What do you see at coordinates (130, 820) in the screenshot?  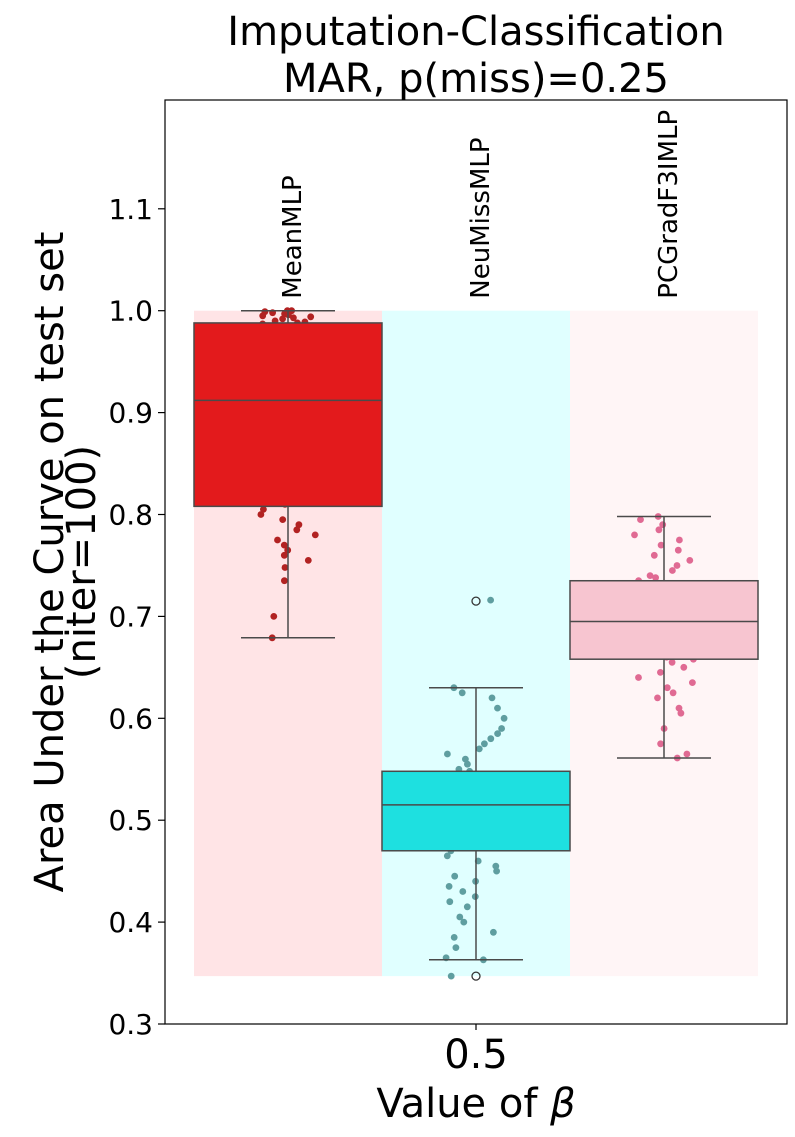 I see `y-tick-label: 0.5` at bounding box center [130, 820].